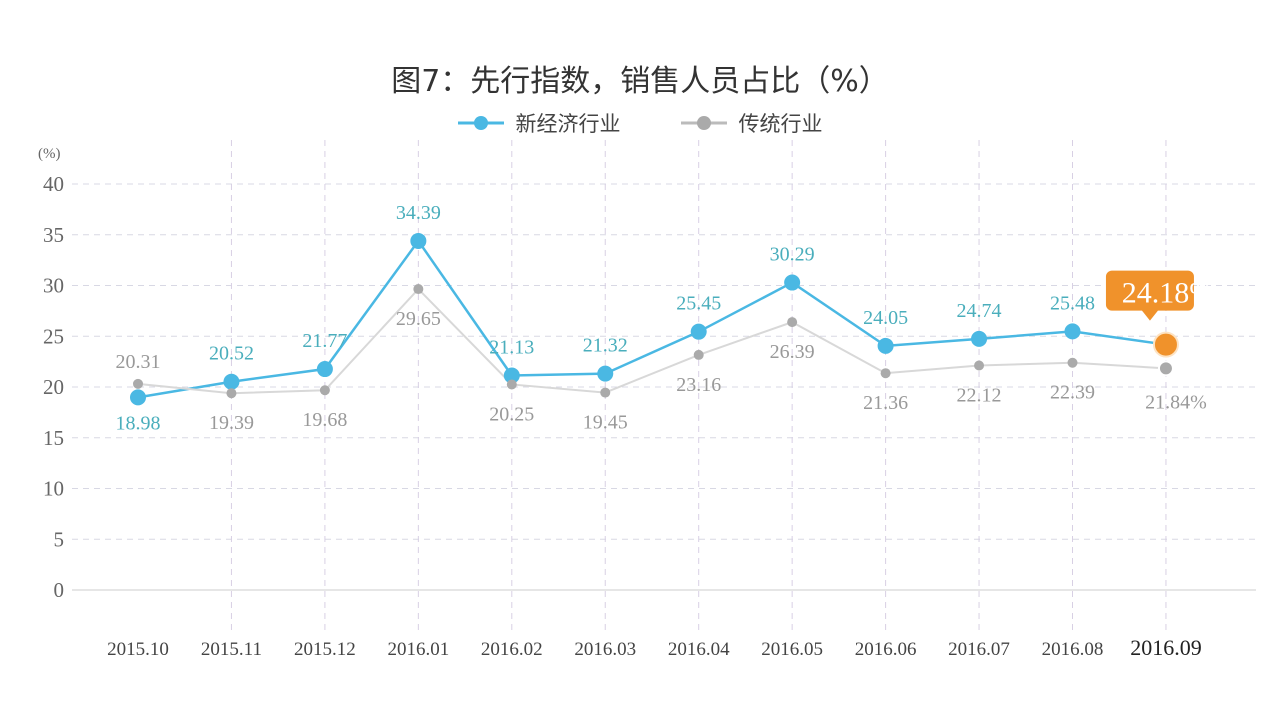  I want to click on legend-label: 传统行业, so click(780, 124).